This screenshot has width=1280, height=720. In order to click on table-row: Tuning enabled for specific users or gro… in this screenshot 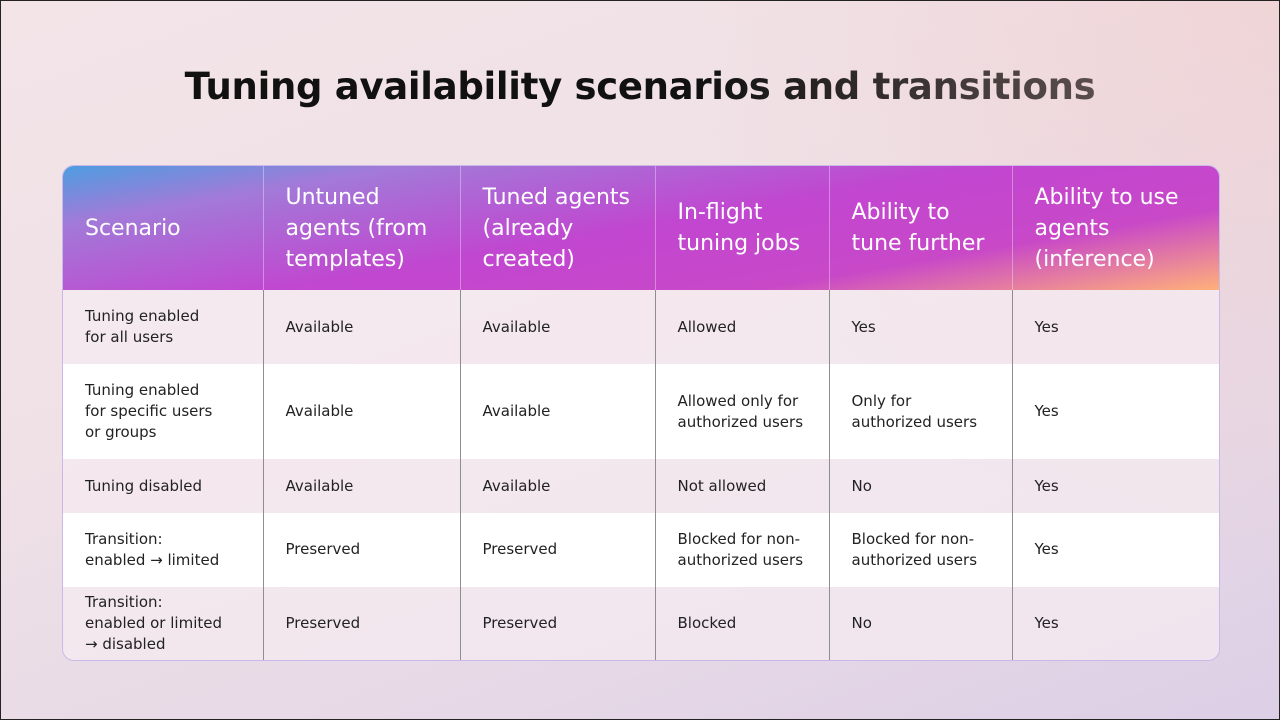, I will do `click(641, 412)`.